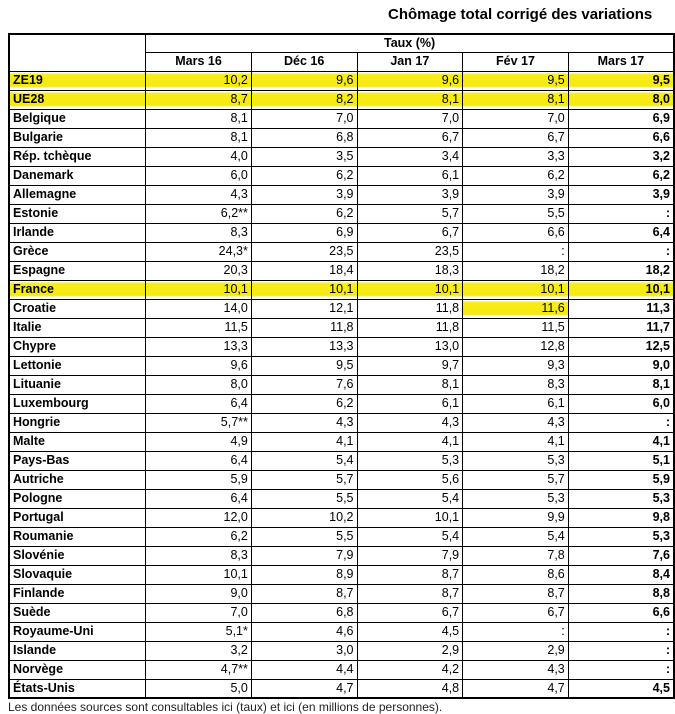 The image size is (675, 714). What do you see at coordinates (515, 308) in the screenshot?
I see `value-cell: 11,6` at bounding box center [515, 308].